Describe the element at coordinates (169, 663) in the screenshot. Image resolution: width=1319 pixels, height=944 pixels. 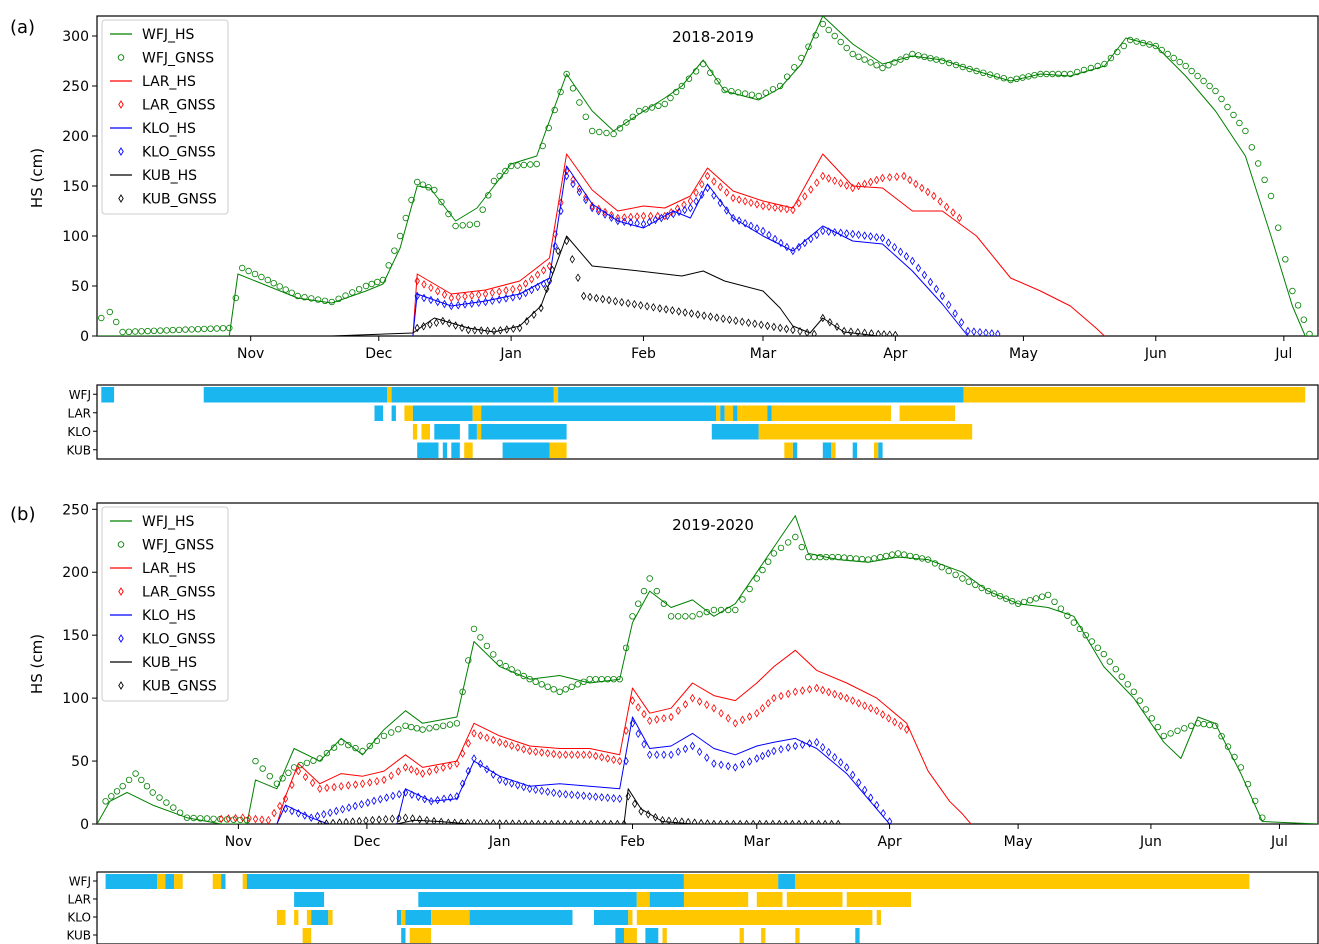
I see `legend-label-kub-hs: KUB_HS` at that location.